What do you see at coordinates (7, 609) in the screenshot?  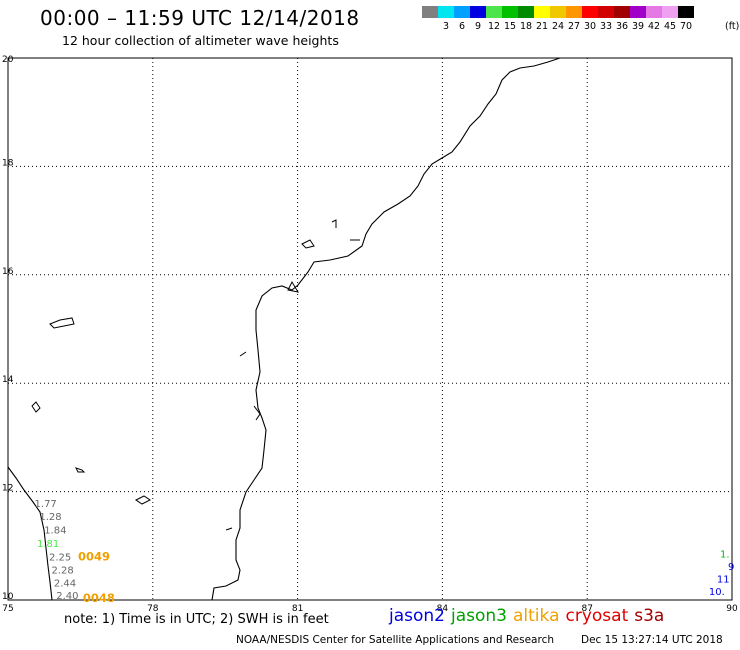 I see `longitude-label: 75` at bounding box center [7, 609].